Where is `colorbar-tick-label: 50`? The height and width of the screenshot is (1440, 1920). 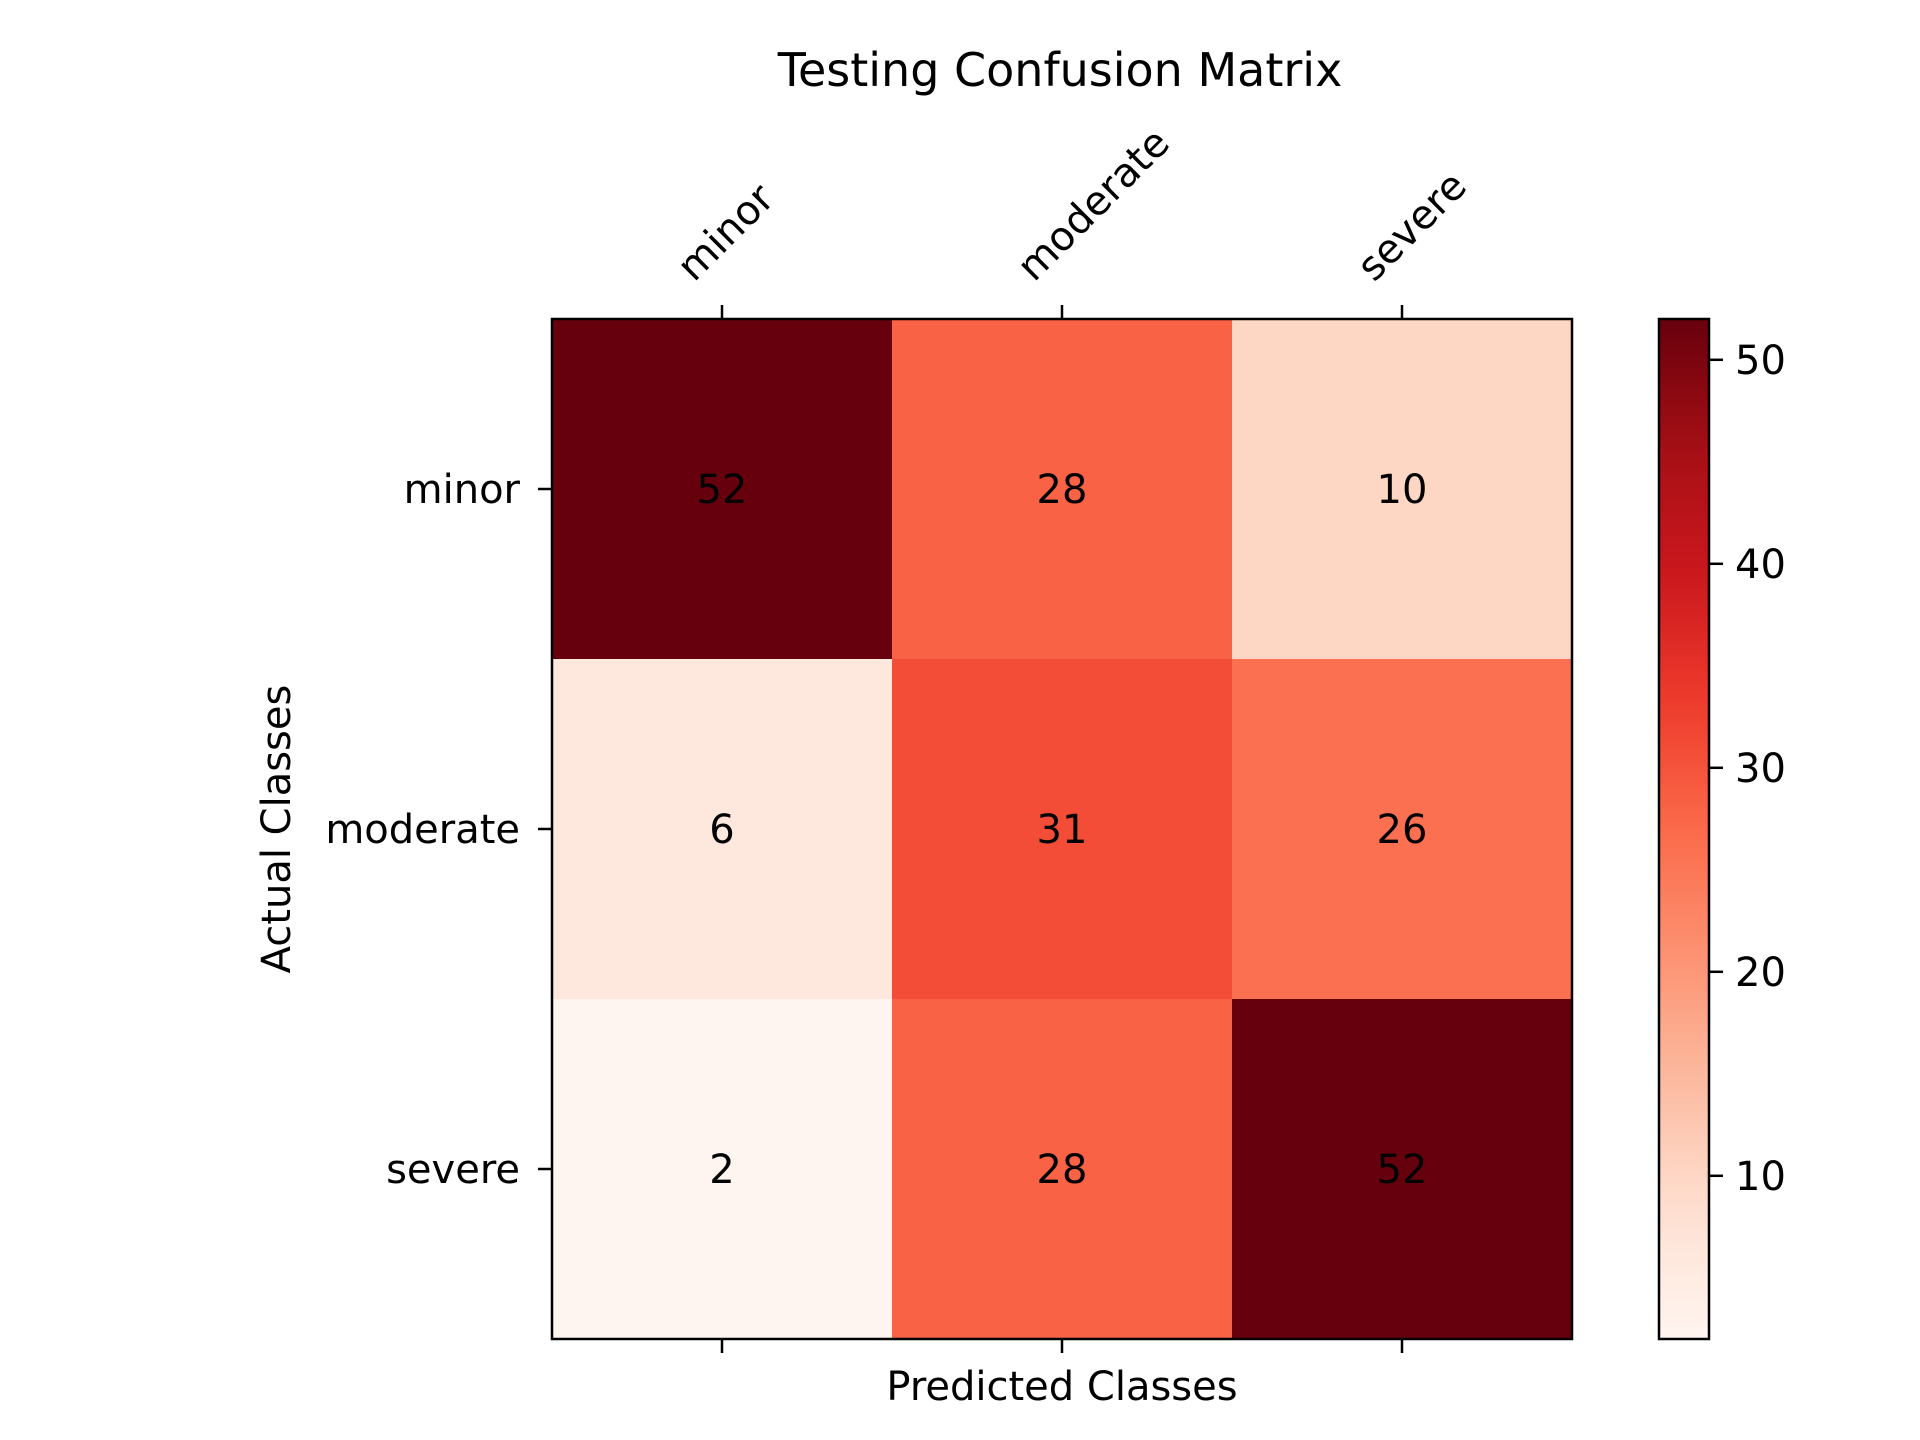
colorbar-tick-label: 50 is located at coordinates (1760, 361).